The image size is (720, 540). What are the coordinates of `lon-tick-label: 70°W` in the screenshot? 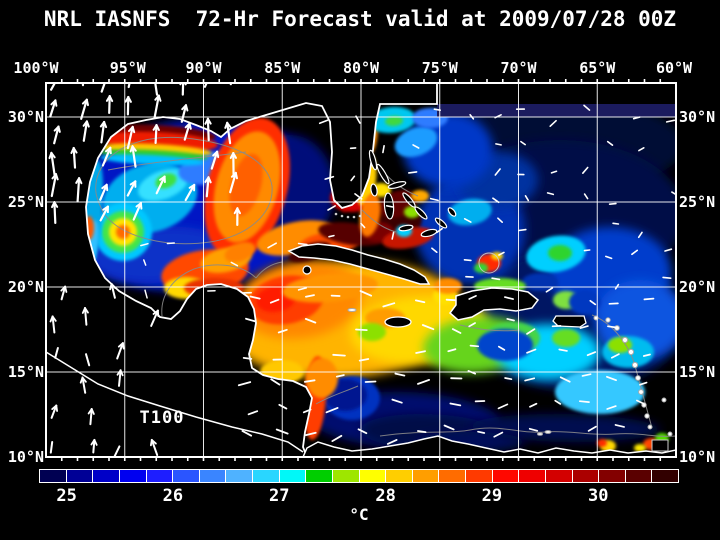 It's located at (518, 68).